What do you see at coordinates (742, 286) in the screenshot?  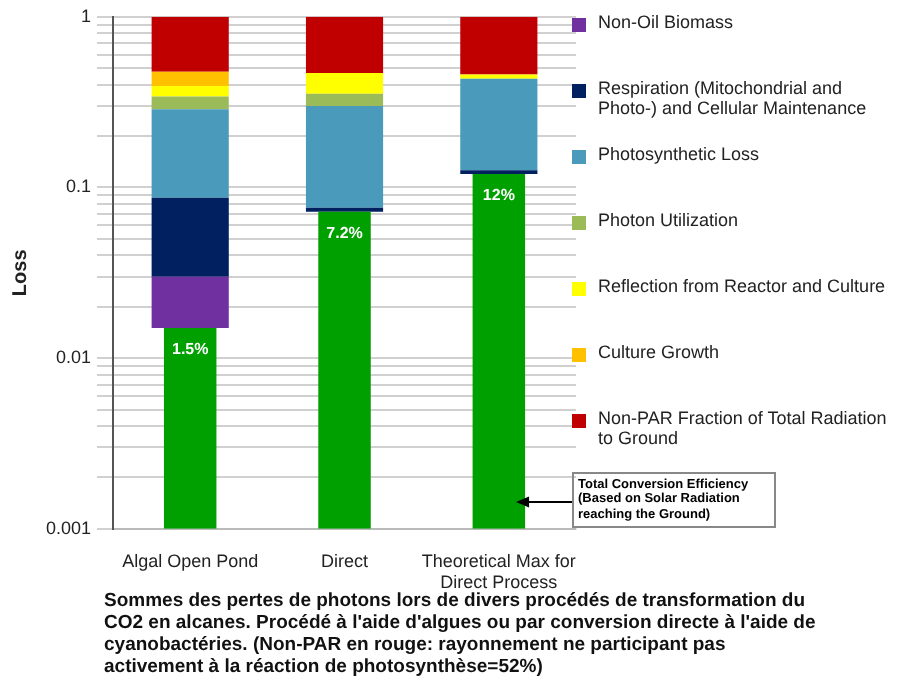 I see `legend-label: Reflection from Reactor and Culture` at bounding box center [742, 286].